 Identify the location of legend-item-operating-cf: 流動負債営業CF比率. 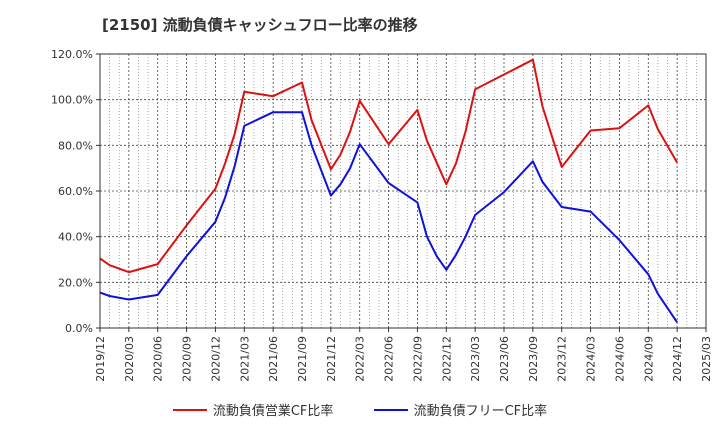
(253, 409).